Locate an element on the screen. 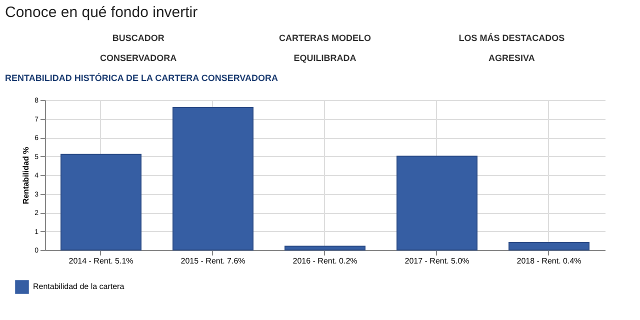 This screenshot has width=640, height=320. x-tick-label: 2015 - Rent. 7.6% is located at coordinates (213, 261).